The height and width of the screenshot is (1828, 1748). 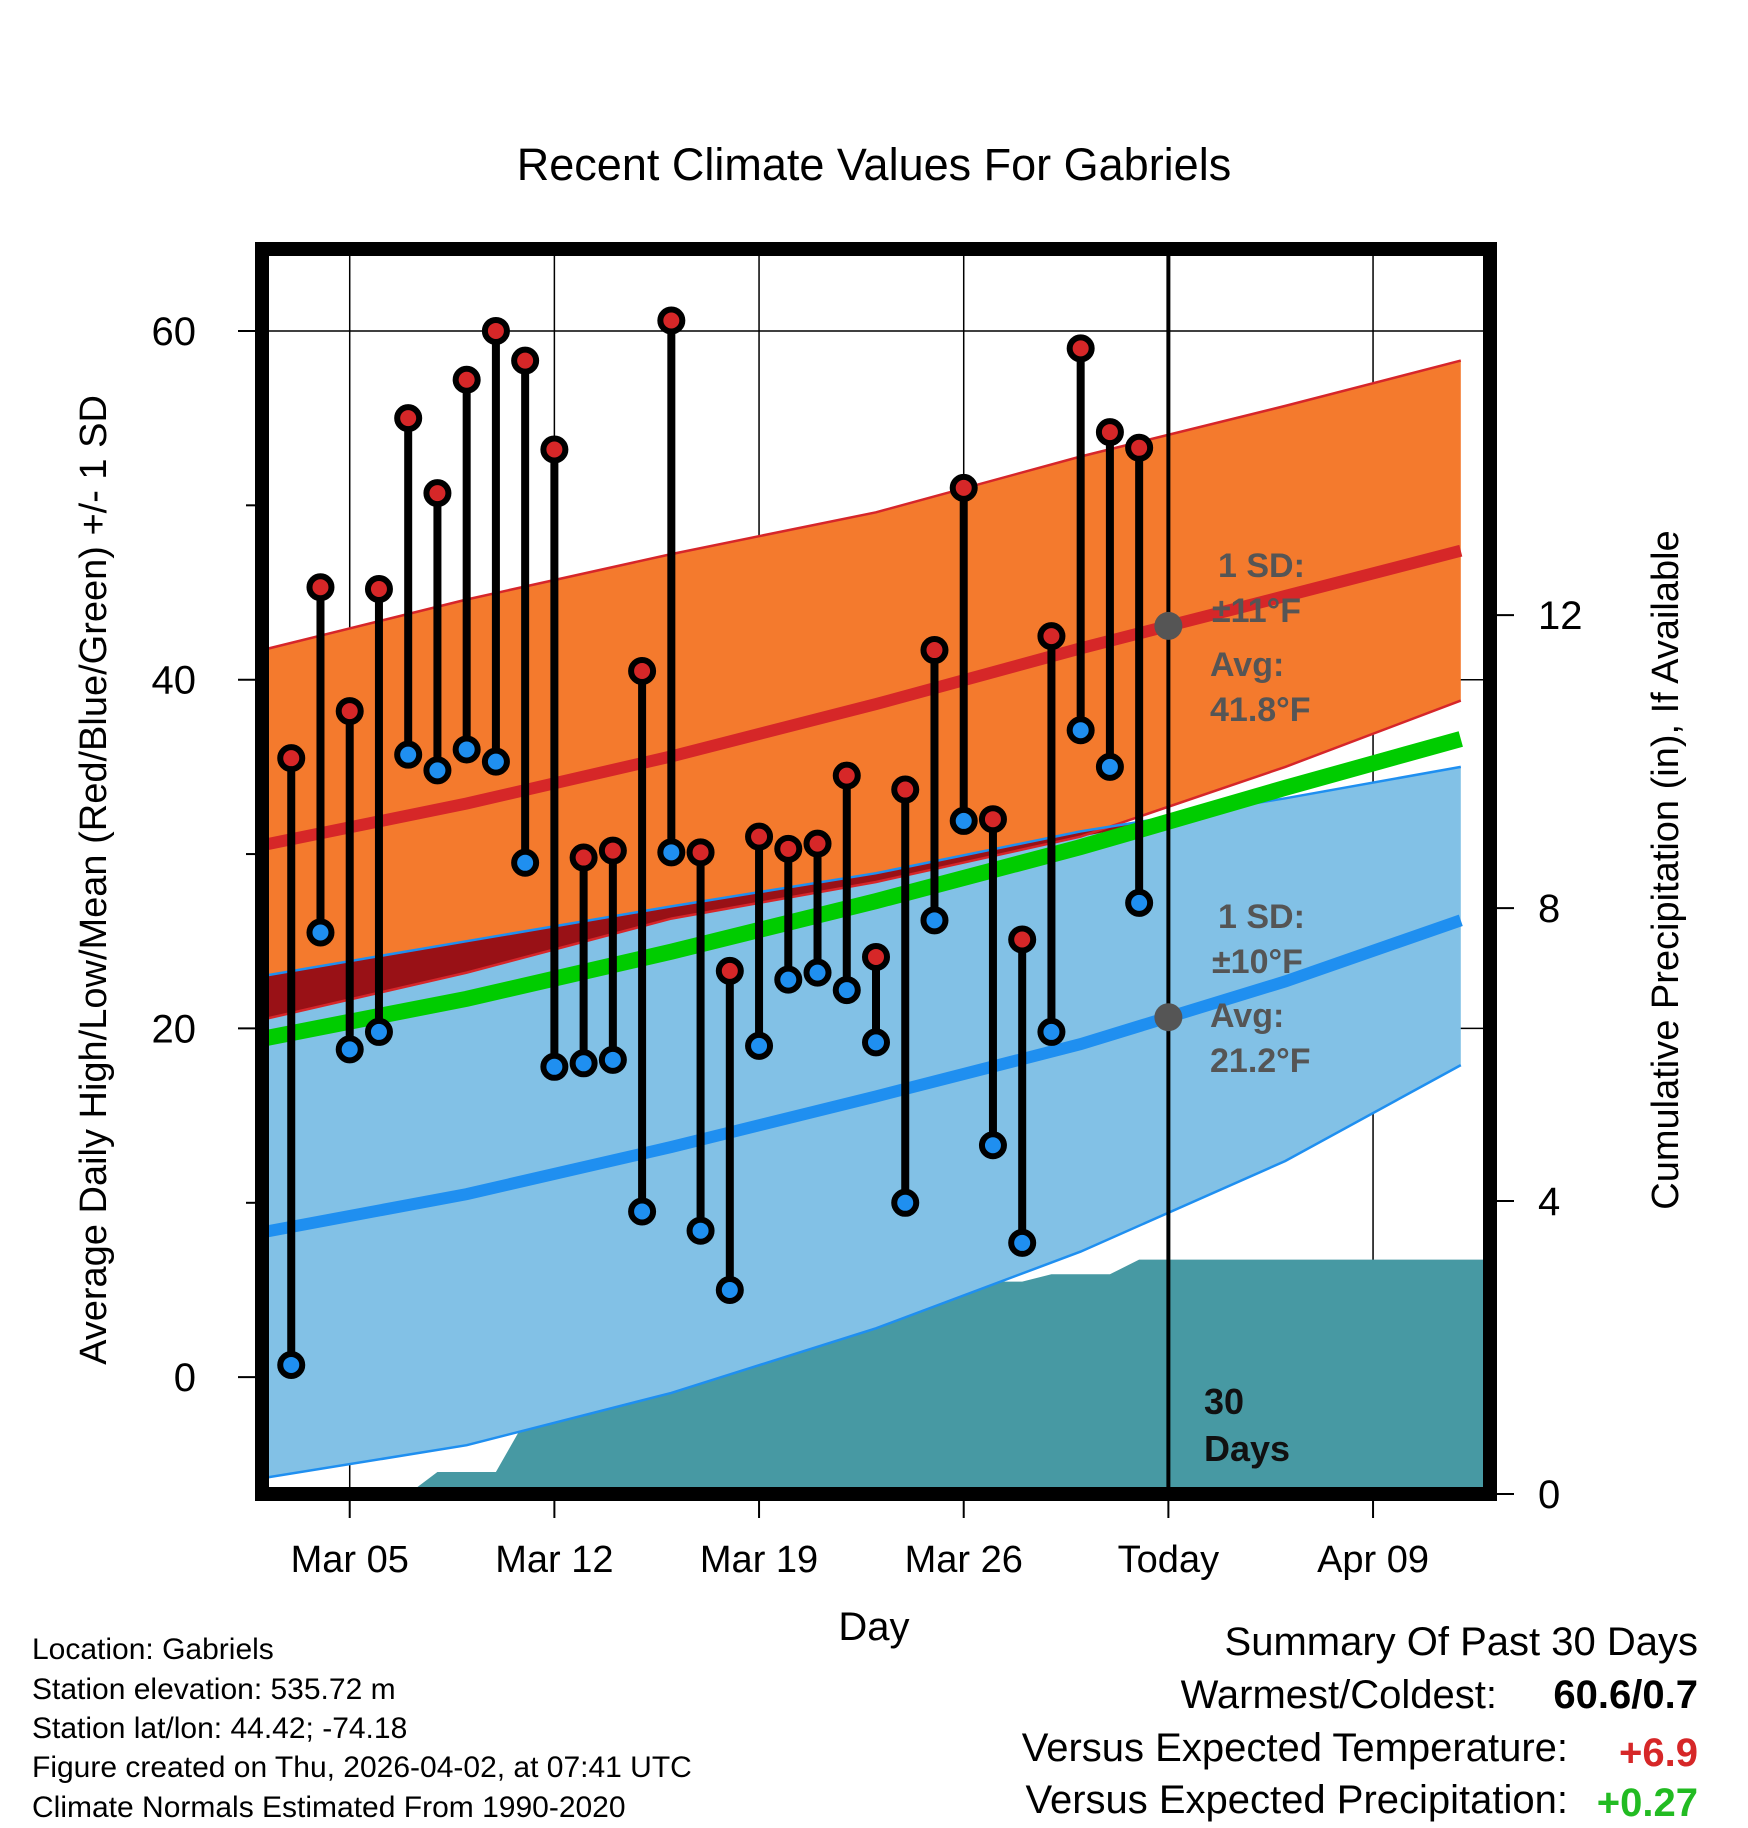 What do you see at coordinates (1260, 638) in the screenshot?
I see `high-annotation: 1 SD: ±11°F Avg: 41.8°F` at bounding box center [1260, 638].